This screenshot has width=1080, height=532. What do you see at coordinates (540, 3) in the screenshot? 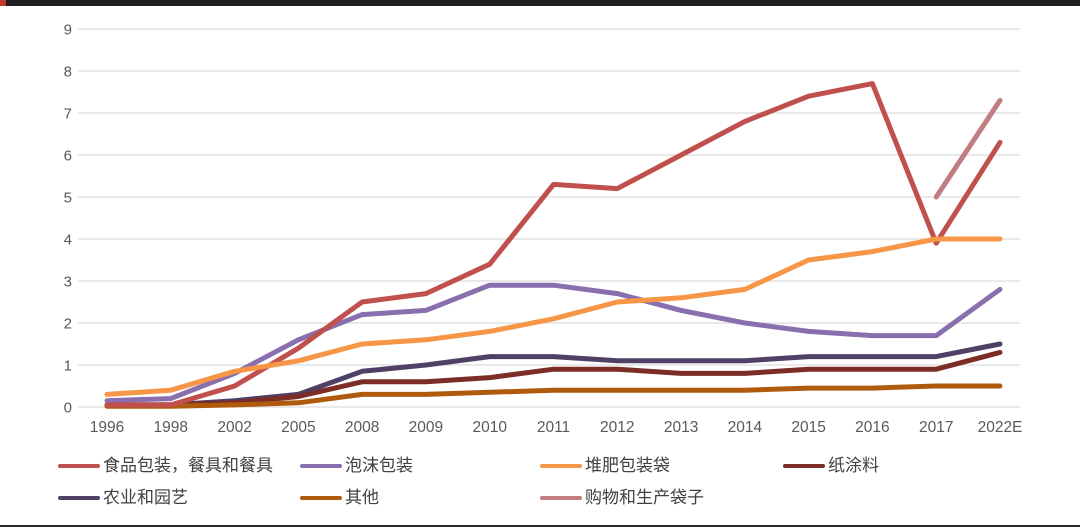
I see `top-border` at bounding box center [540, 3].